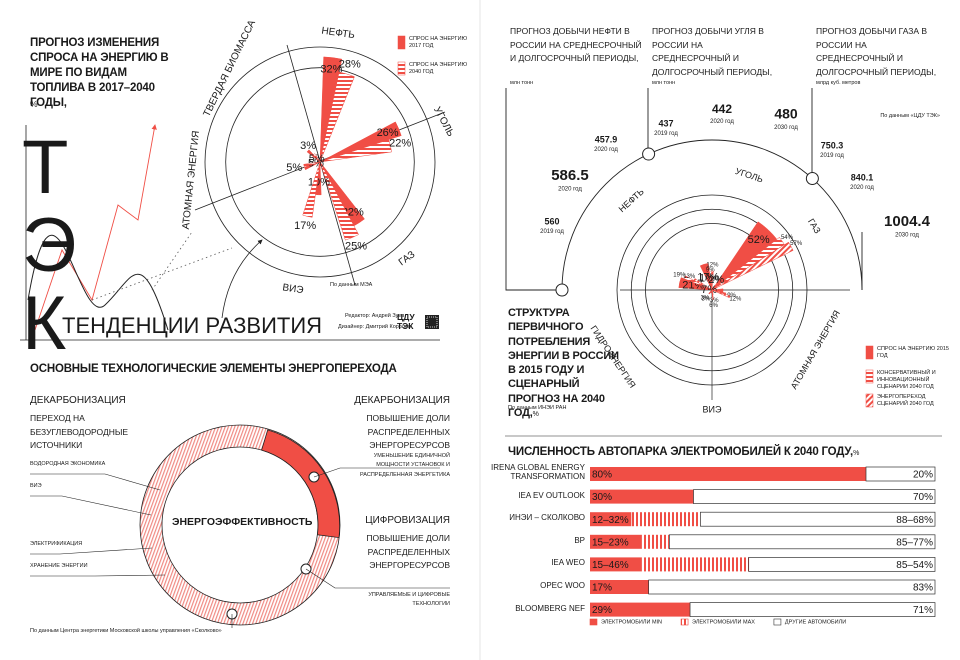 The width and height of the screenshot is (960, 660). Describe the element at coordinates (192, 325) in the screenshot. I see `section-heading: ТЕНДЕНЦИИ РАЗВИТИЯ` at that location.